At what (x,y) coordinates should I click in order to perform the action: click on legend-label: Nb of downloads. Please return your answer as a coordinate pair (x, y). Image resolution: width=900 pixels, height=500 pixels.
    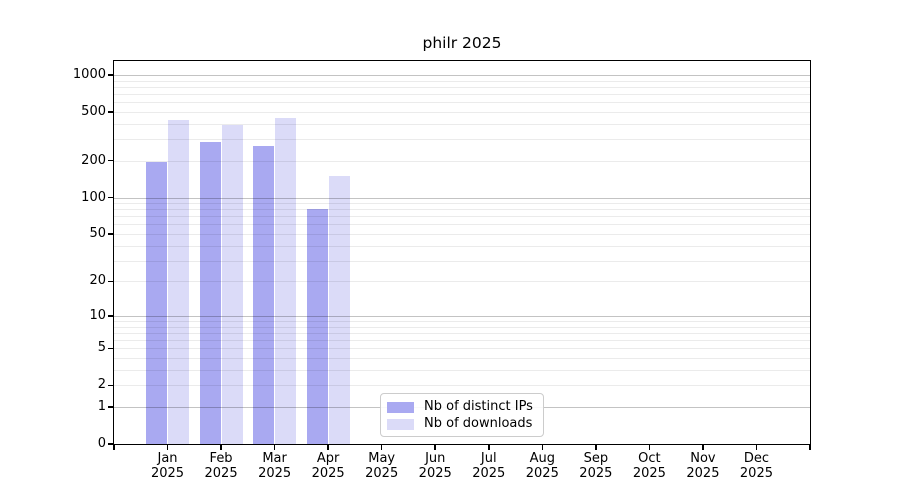
    Looking at the image, I should click on (478, 423).